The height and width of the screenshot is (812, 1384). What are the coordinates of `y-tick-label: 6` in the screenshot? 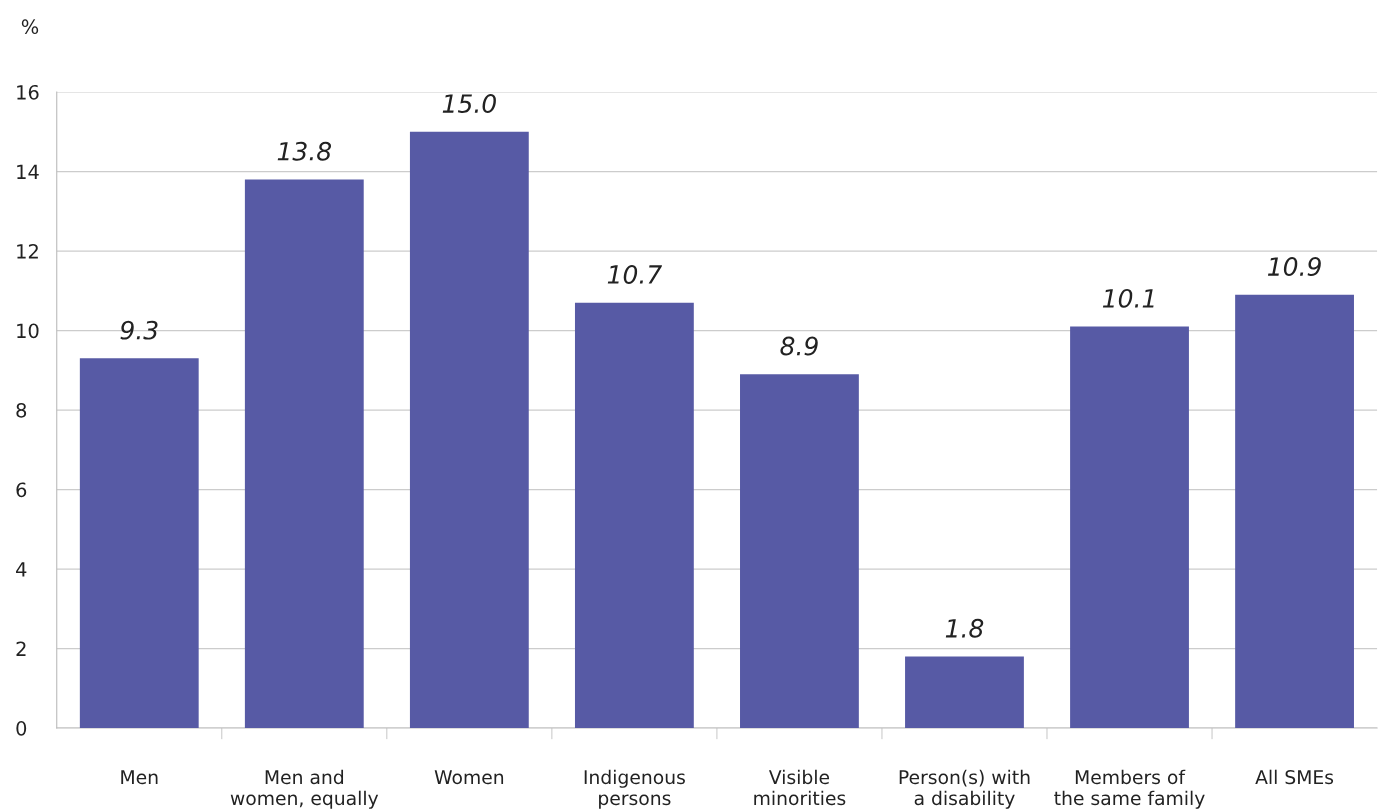 It's located at (21, 490).